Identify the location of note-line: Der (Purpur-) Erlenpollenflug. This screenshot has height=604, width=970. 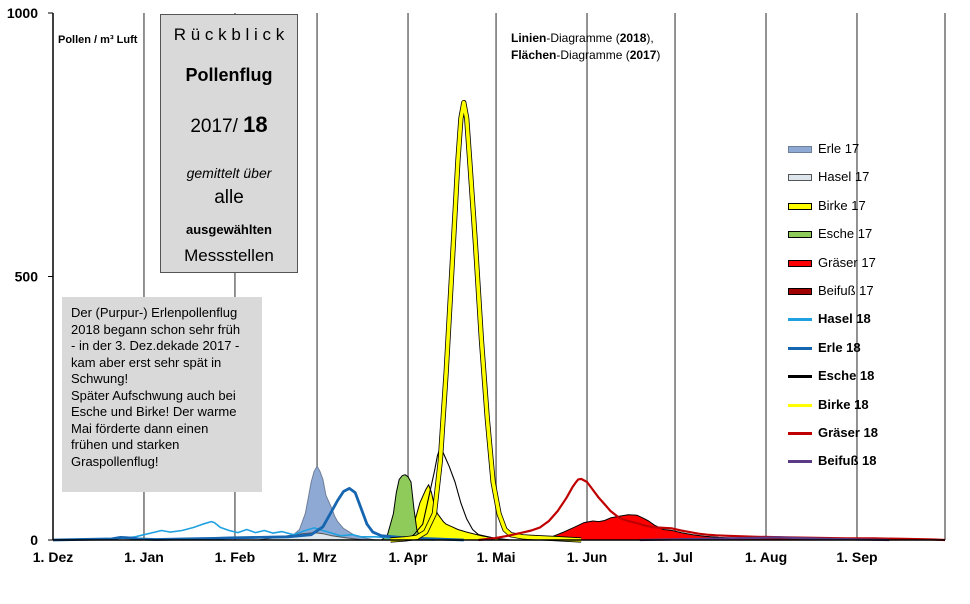
(154, 312).